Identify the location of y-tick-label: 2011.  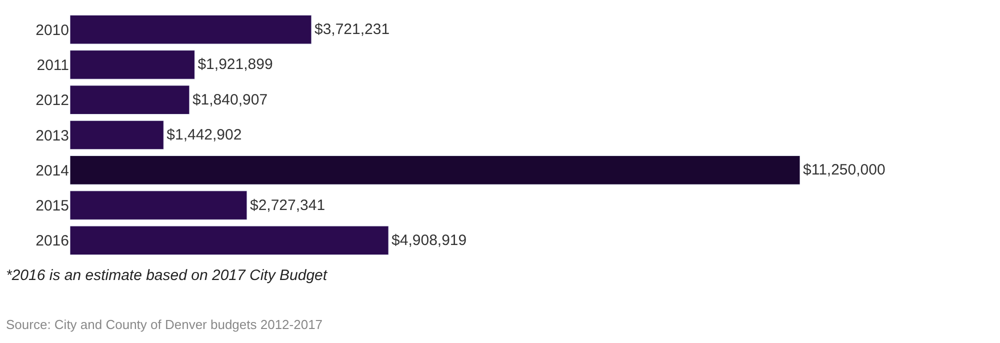
(52, 65).